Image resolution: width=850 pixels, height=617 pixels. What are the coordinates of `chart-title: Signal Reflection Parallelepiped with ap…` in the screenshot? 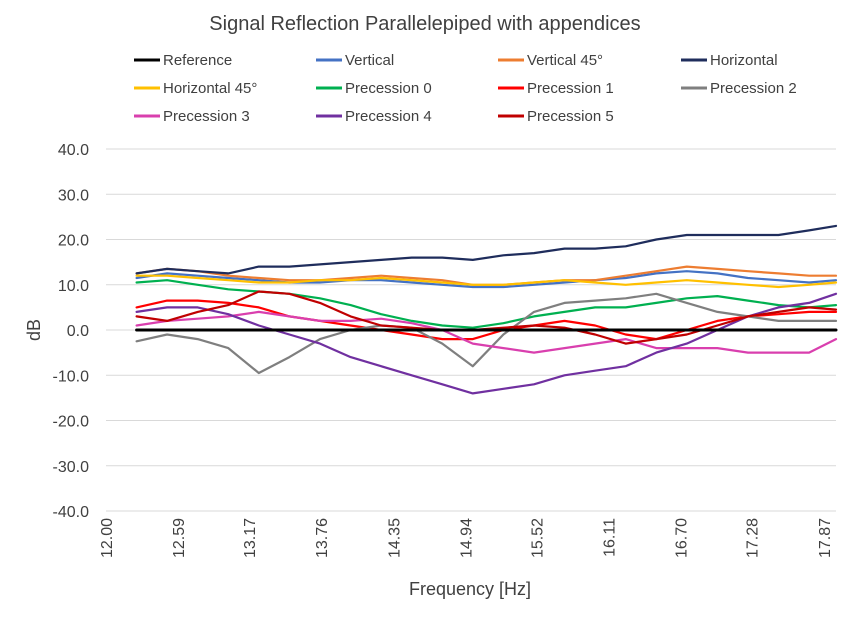 It's located at (424, 24).